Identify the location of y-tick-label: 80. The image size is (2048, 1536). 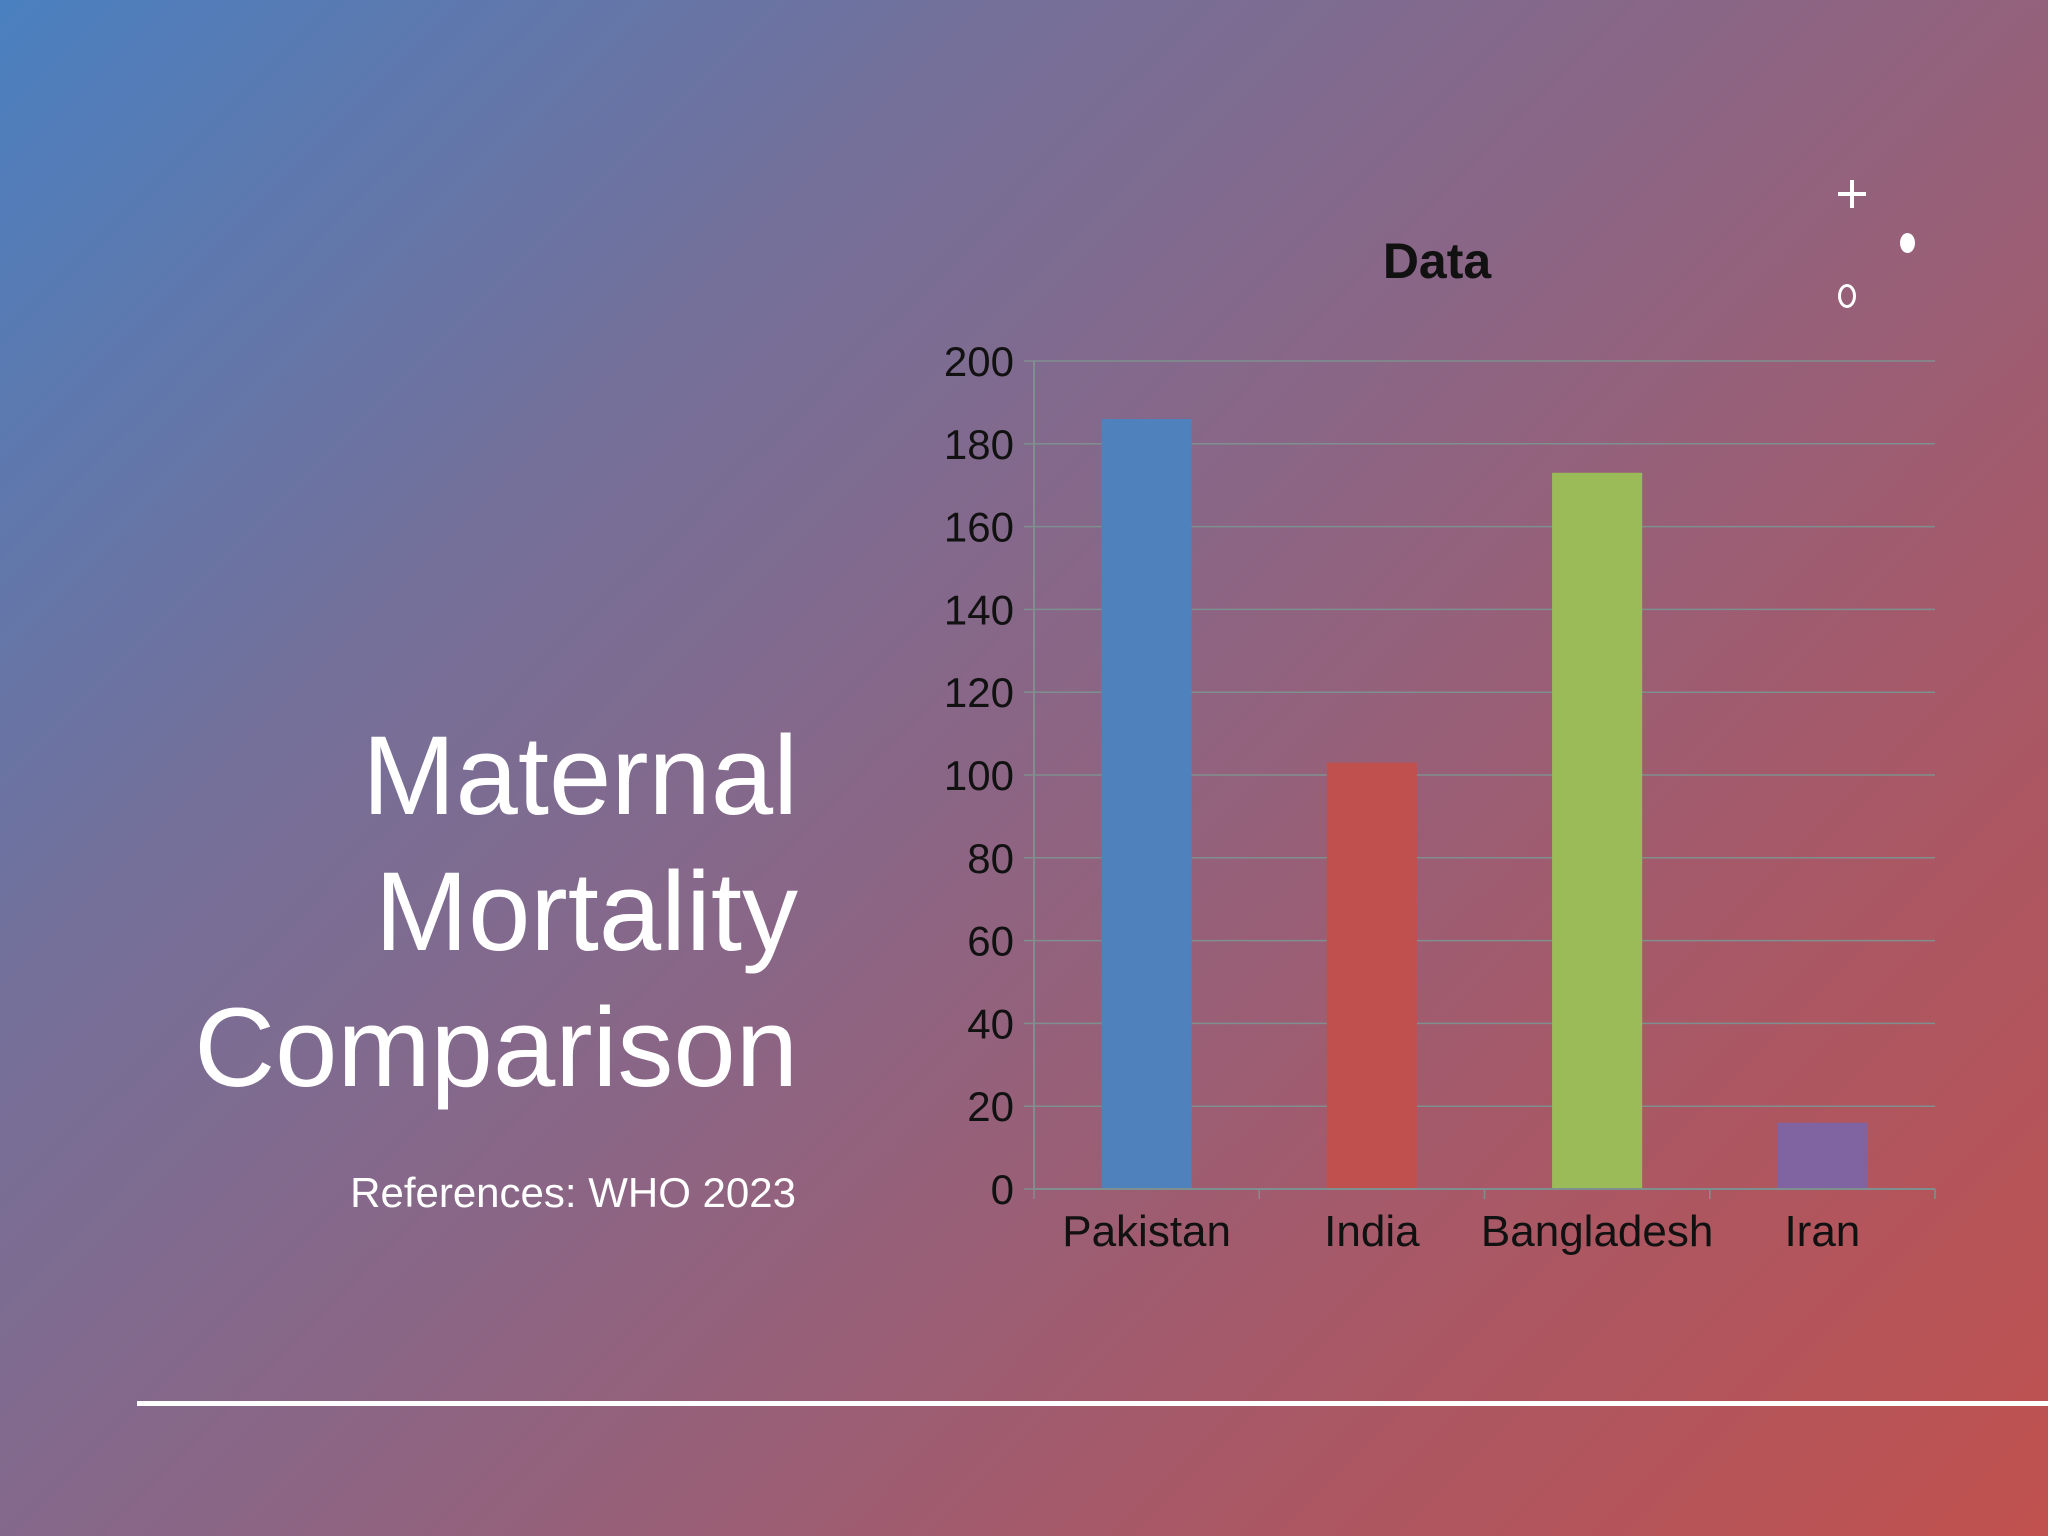
(990, 858).